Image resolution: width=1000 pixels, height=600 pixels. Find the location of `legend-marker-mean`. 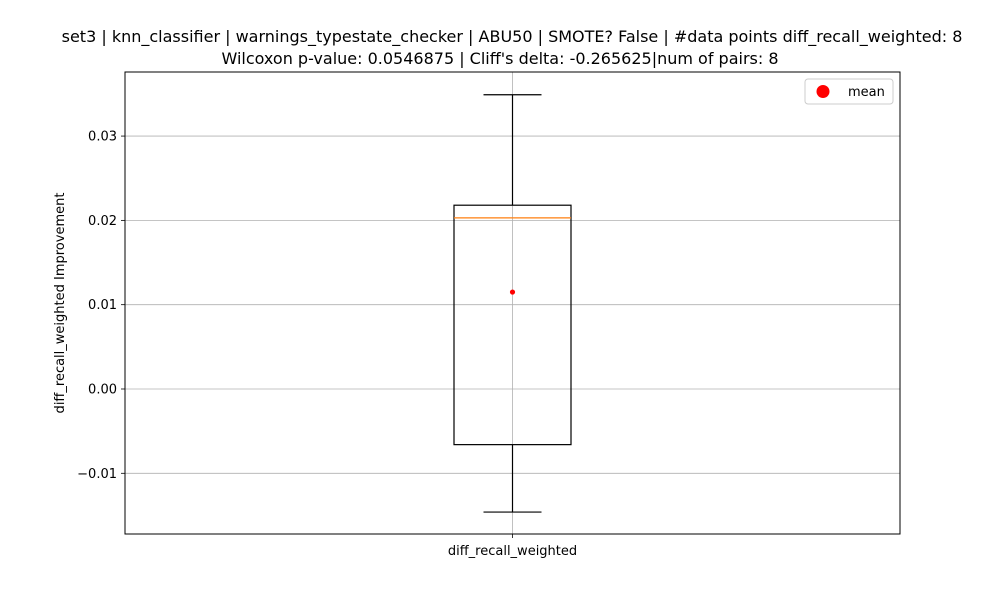

legend-marker-mean is located at coordinates (823, 91).